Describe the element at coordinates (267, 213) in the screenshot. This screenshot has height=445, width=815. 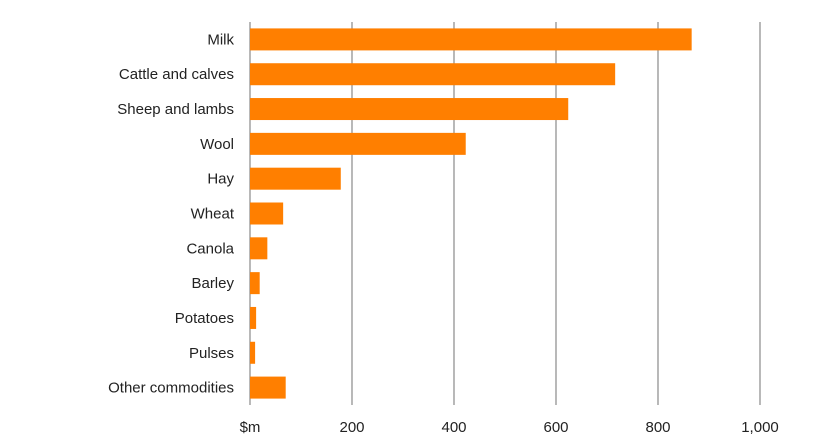
I see `bar-wheat` at that location.